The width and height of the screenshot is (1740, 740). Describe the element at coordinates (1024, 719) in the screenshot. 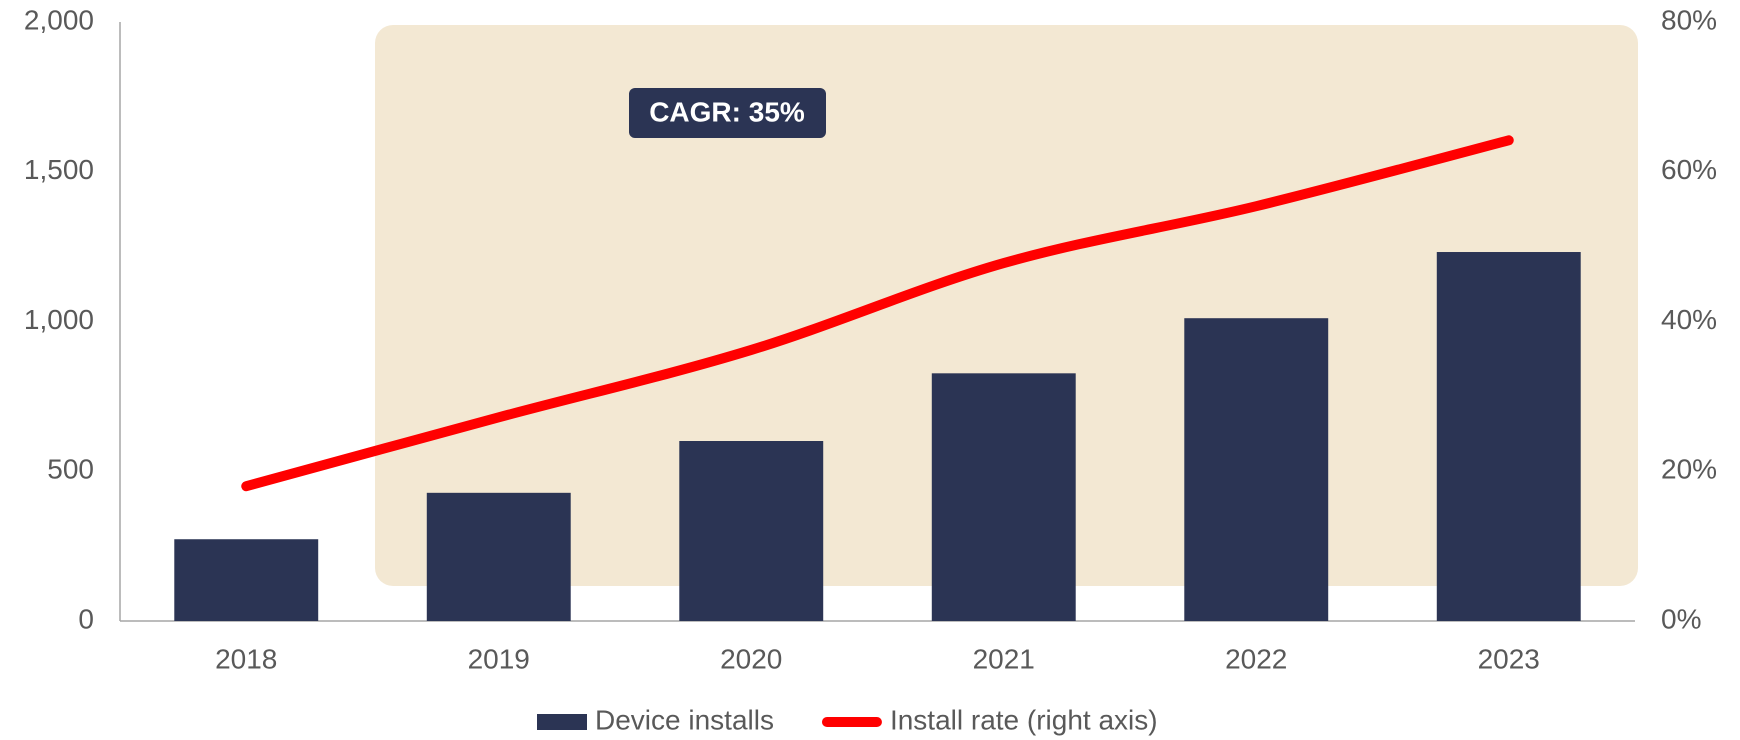

I see `legend-label: Install rate (right axis)` at that location.